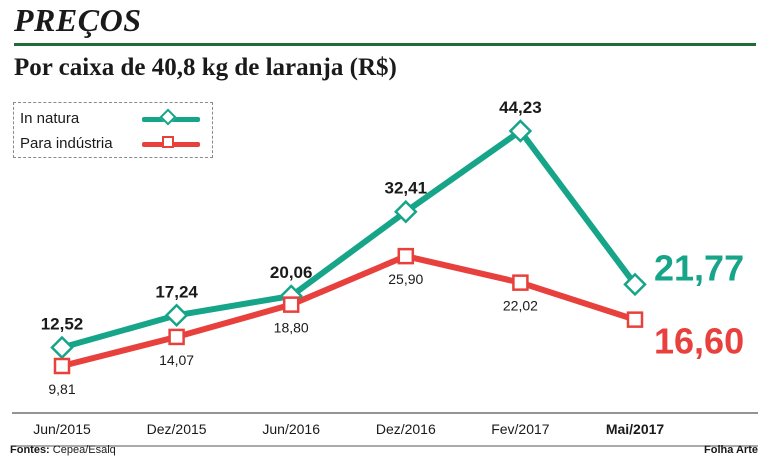  What do you see at coordinates (635, 429) in the screenshot?
I see `x-tick-label: Mai/2017` at bounding box center [635, 429].